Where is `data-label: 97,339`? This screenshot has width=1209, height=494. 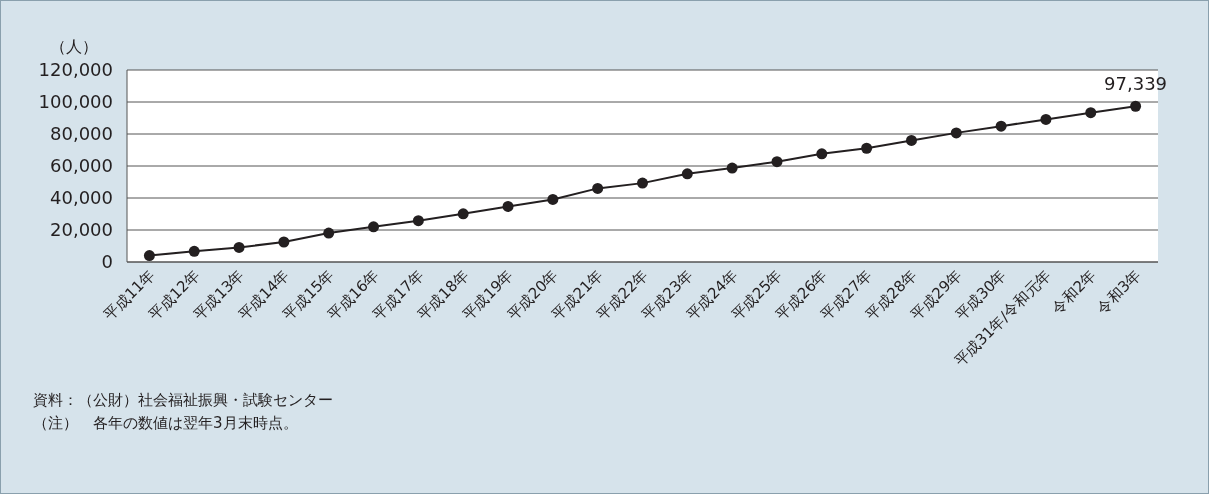 data-label: 97,339 is located at coordinates (1136, 84).